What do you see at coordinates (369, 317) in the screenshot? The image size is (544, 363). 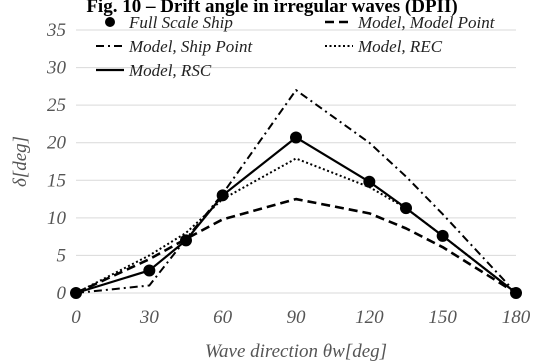 I see `x-tick-label: 120` at bounding box center [369, 317].